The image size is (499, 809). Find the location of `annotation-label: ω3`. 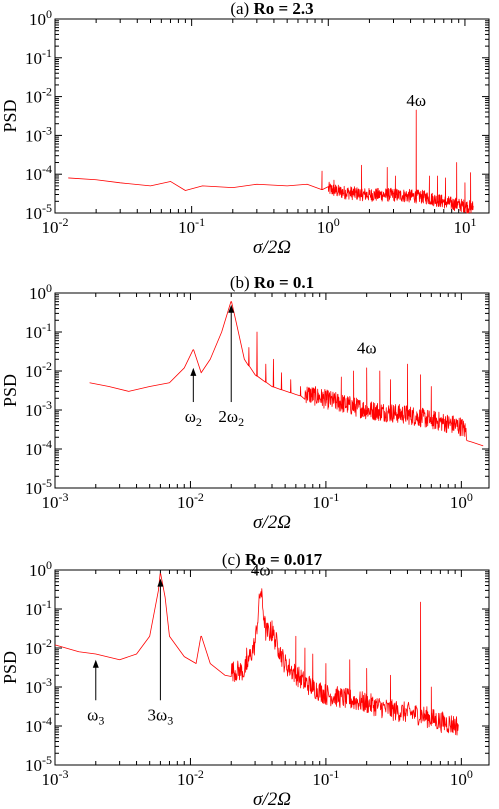

annotation-label: ω3 is located at coordinates (95, 716).